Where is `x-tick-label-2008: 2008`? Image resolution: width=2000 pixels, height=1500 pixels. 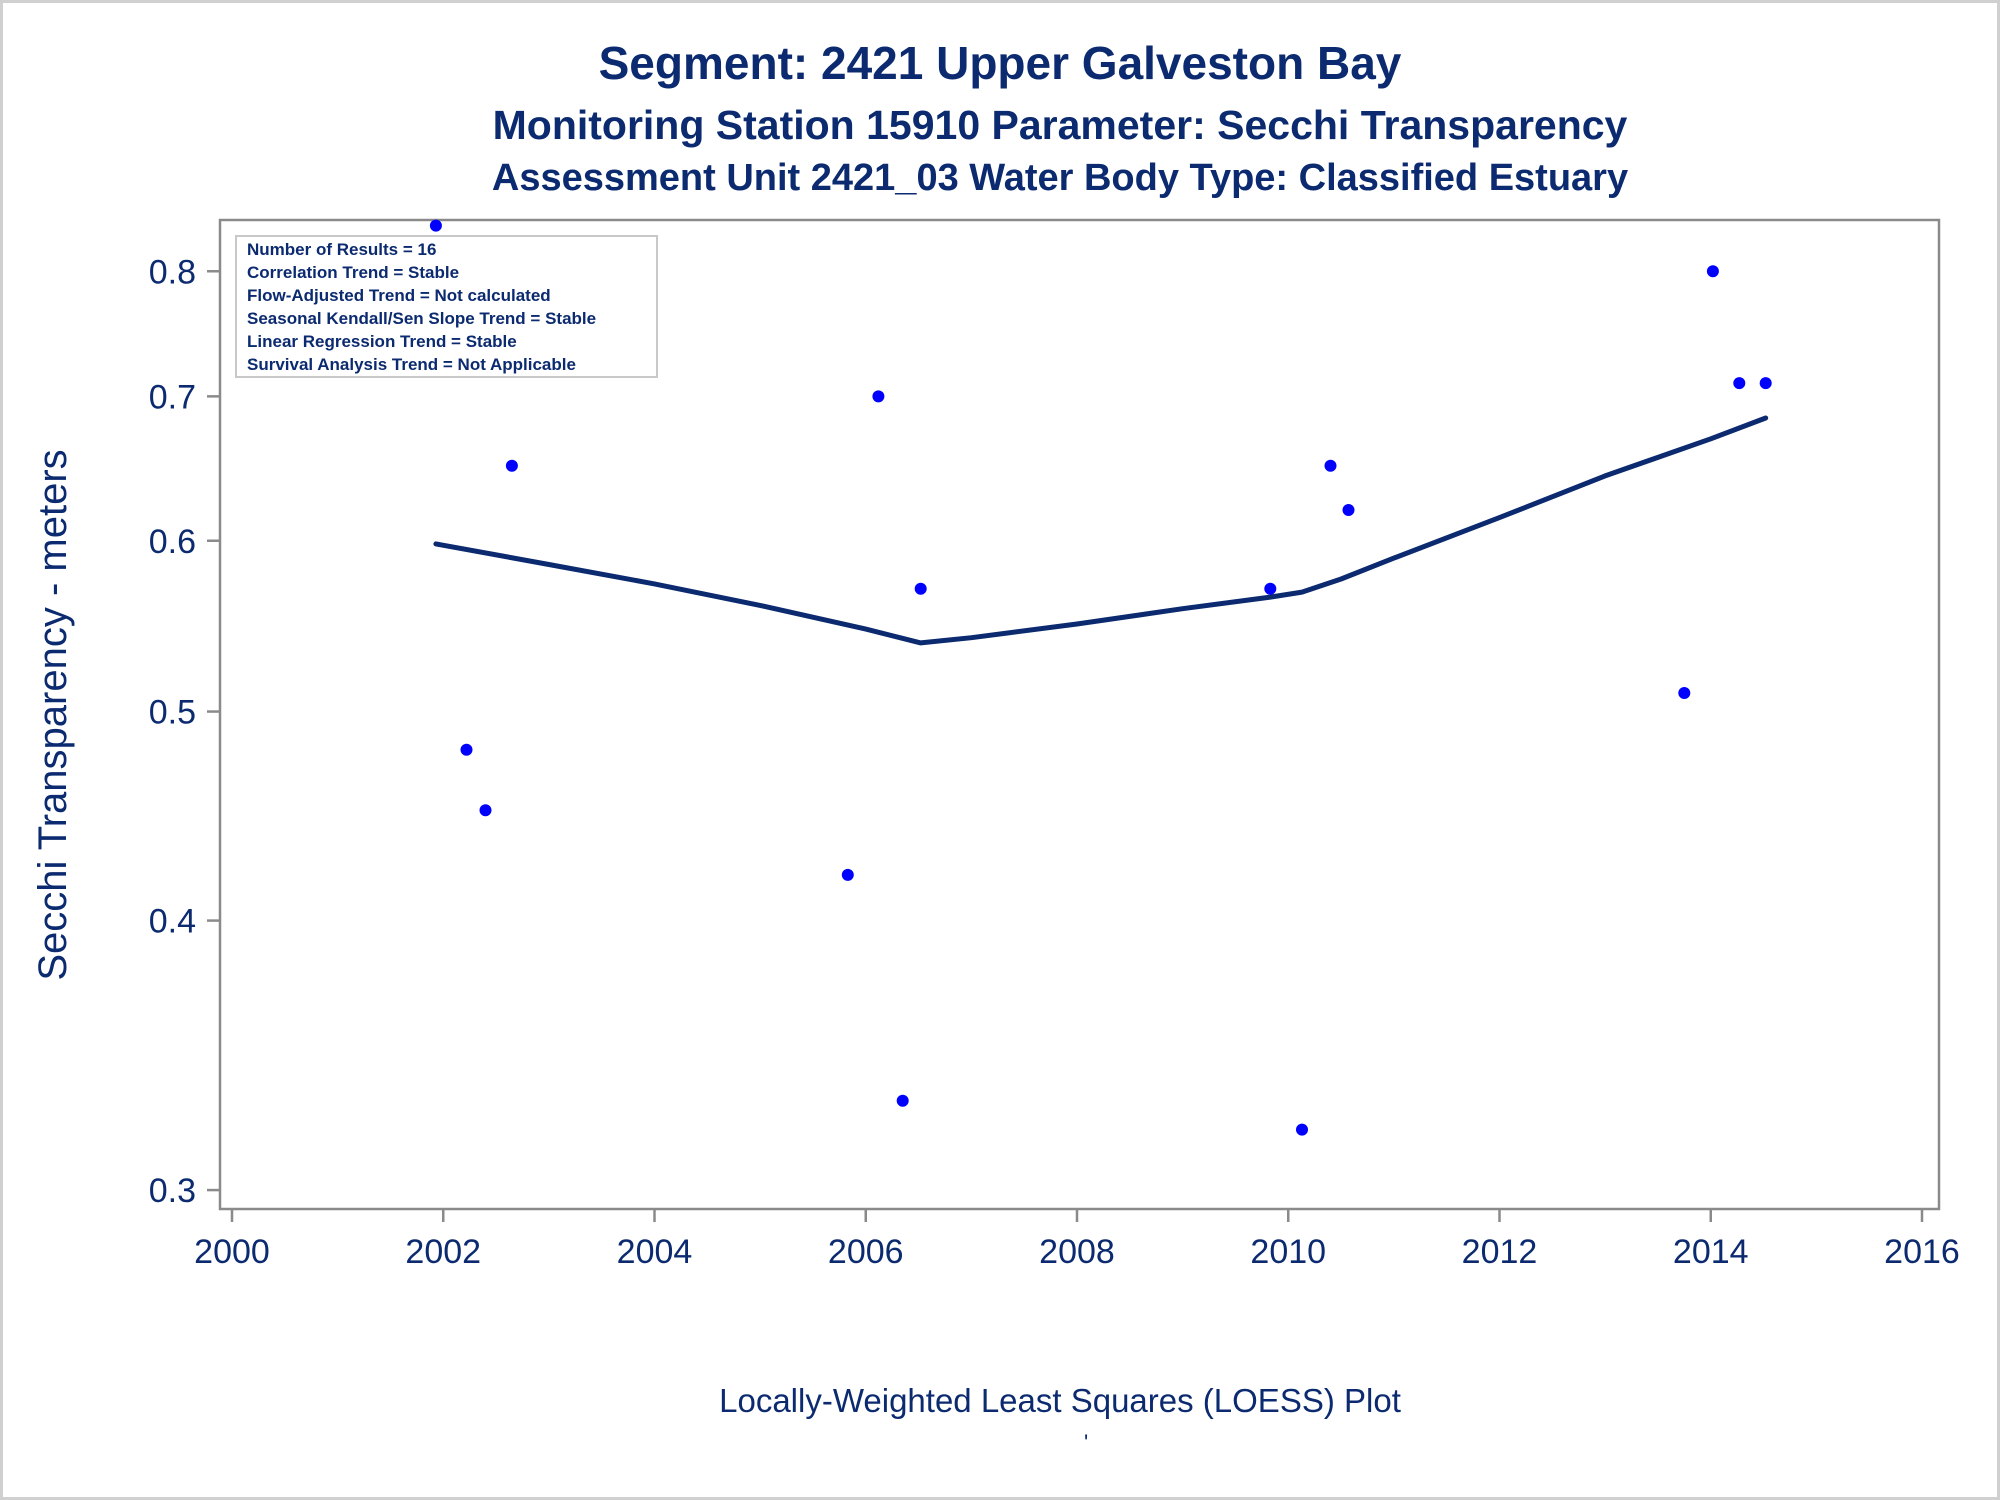 x-tick-label-2008: 2008 is located at coordinates (1077, 1252).